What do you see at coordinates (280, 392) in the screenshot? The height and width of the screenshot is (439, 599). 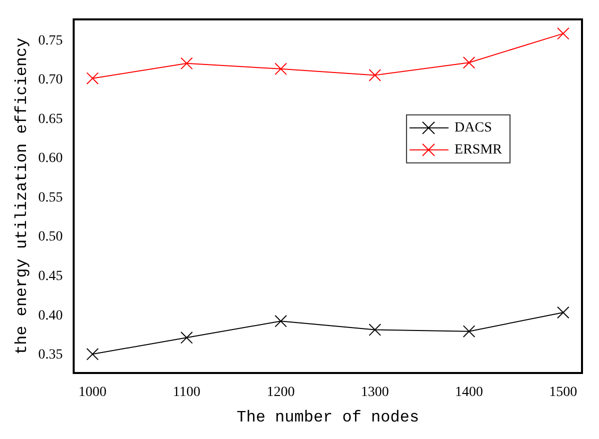 I see `x-tick-label: 1200` at bounding box center [280, 392].